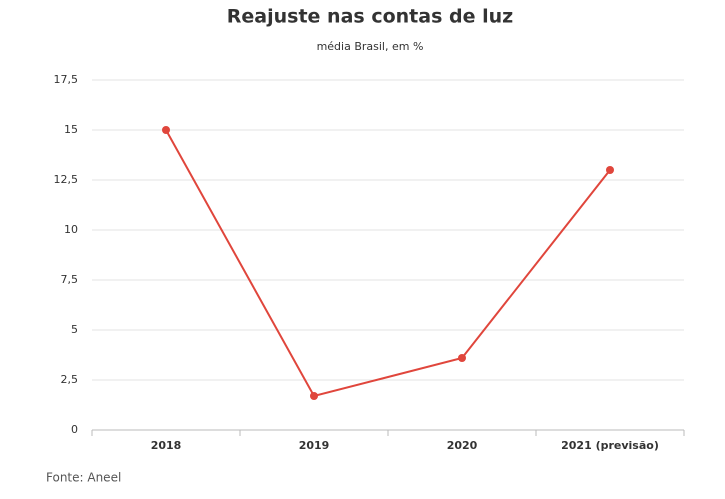  Describe the element at coordinates (166, 445) in the screenshot. I see `x-tick-label: 2018` at that location.